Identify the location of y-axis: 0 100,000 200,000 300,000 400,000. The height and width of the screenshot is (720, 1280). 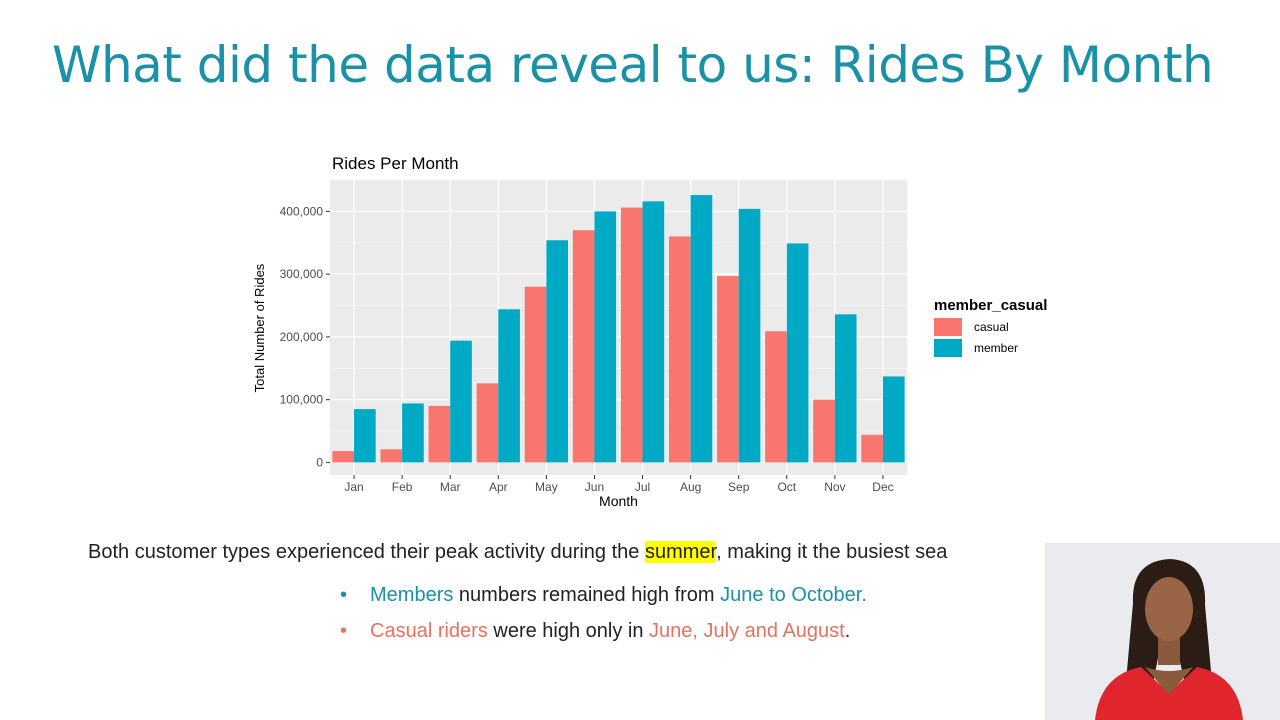
(305, 336).